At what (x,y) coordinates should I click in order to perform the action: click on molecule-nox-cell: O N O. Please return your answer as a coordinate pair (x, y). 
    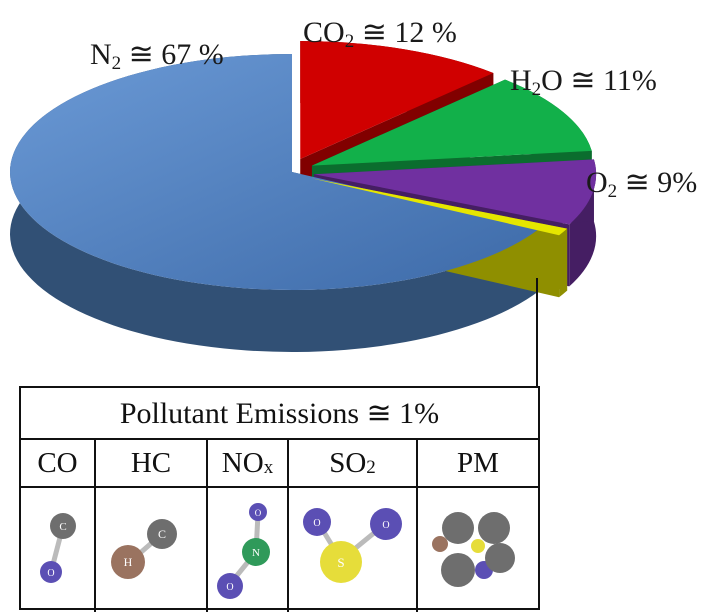
    Looking at the image, I should click on (248, 550).